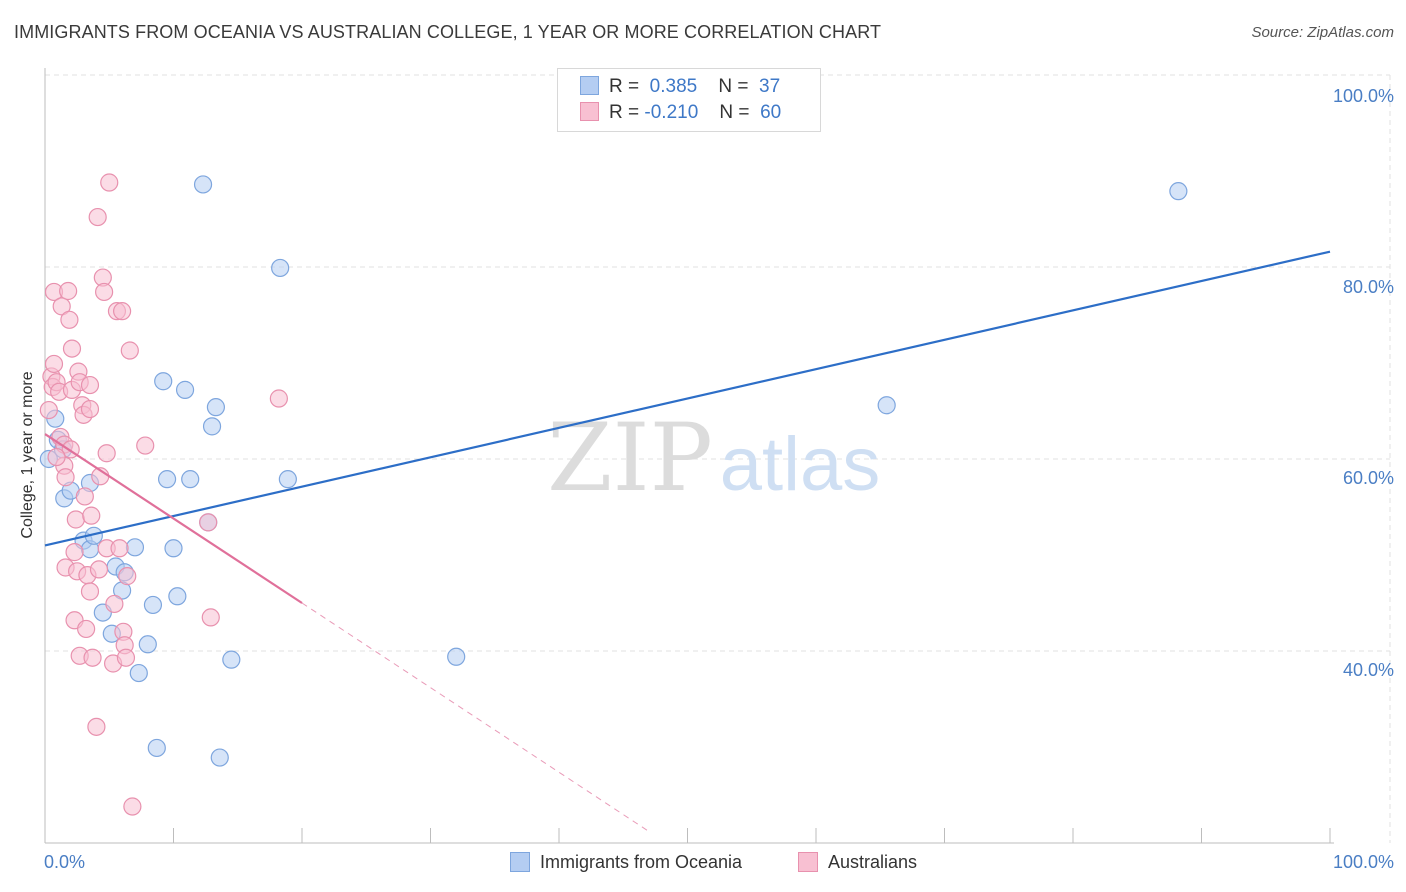 The height and width of the screenshot is (892, 1406). What do you see at coordinates (1322, 32) in the screenshot?
I see `source-label: Source: ZipAtlas.com` at bounding box center [1322, 32].